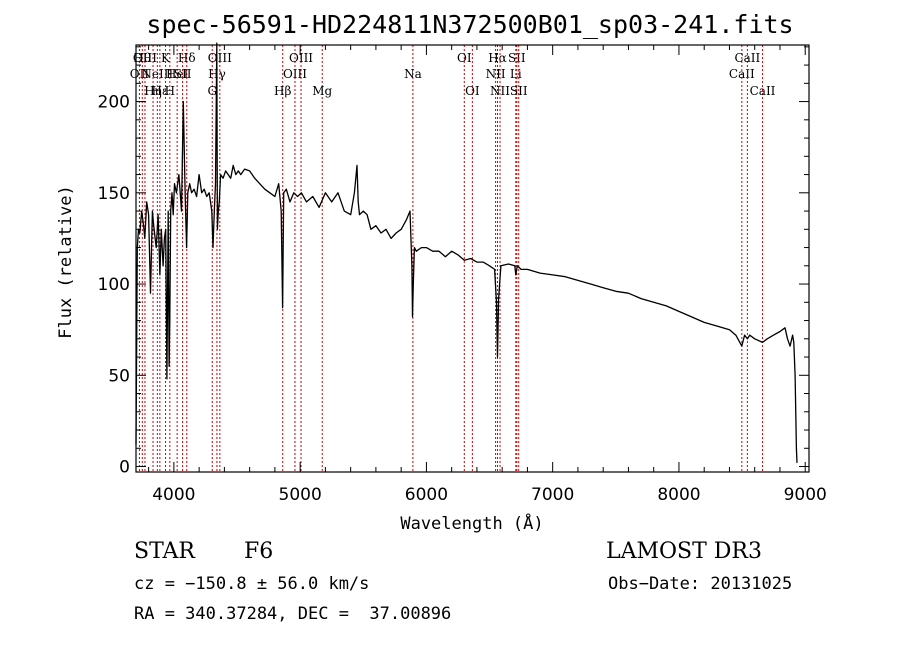  What do you see at coordinates (426, 495) in the screenshot?
I see `x-tick-label: 6000` at bounding box center [426, 495].